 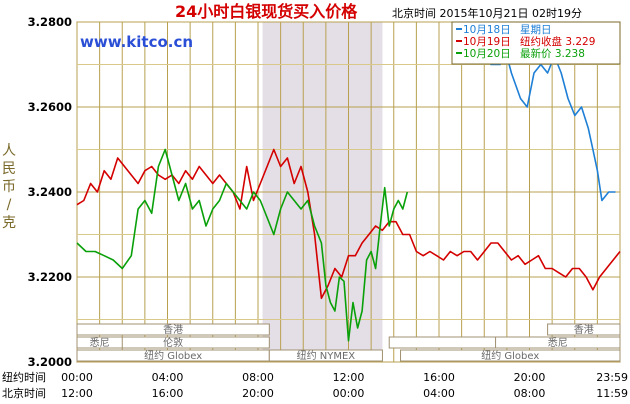 What do you see at coordinates (50, 362) in the screenshot?
I see `y-tick-label: 3.2000` at bounding box center [50, 362].